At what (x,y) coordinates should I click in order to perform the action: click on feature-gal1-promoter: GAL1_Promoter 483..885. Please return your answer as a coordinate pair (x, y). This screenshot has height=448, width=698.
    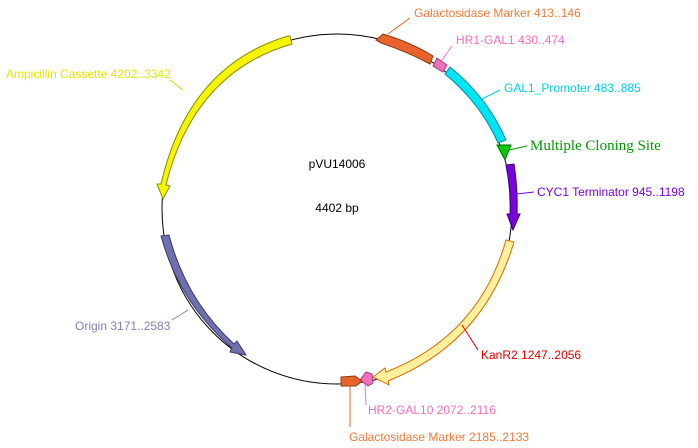
    Looking at the image, I should click on (542, 105).